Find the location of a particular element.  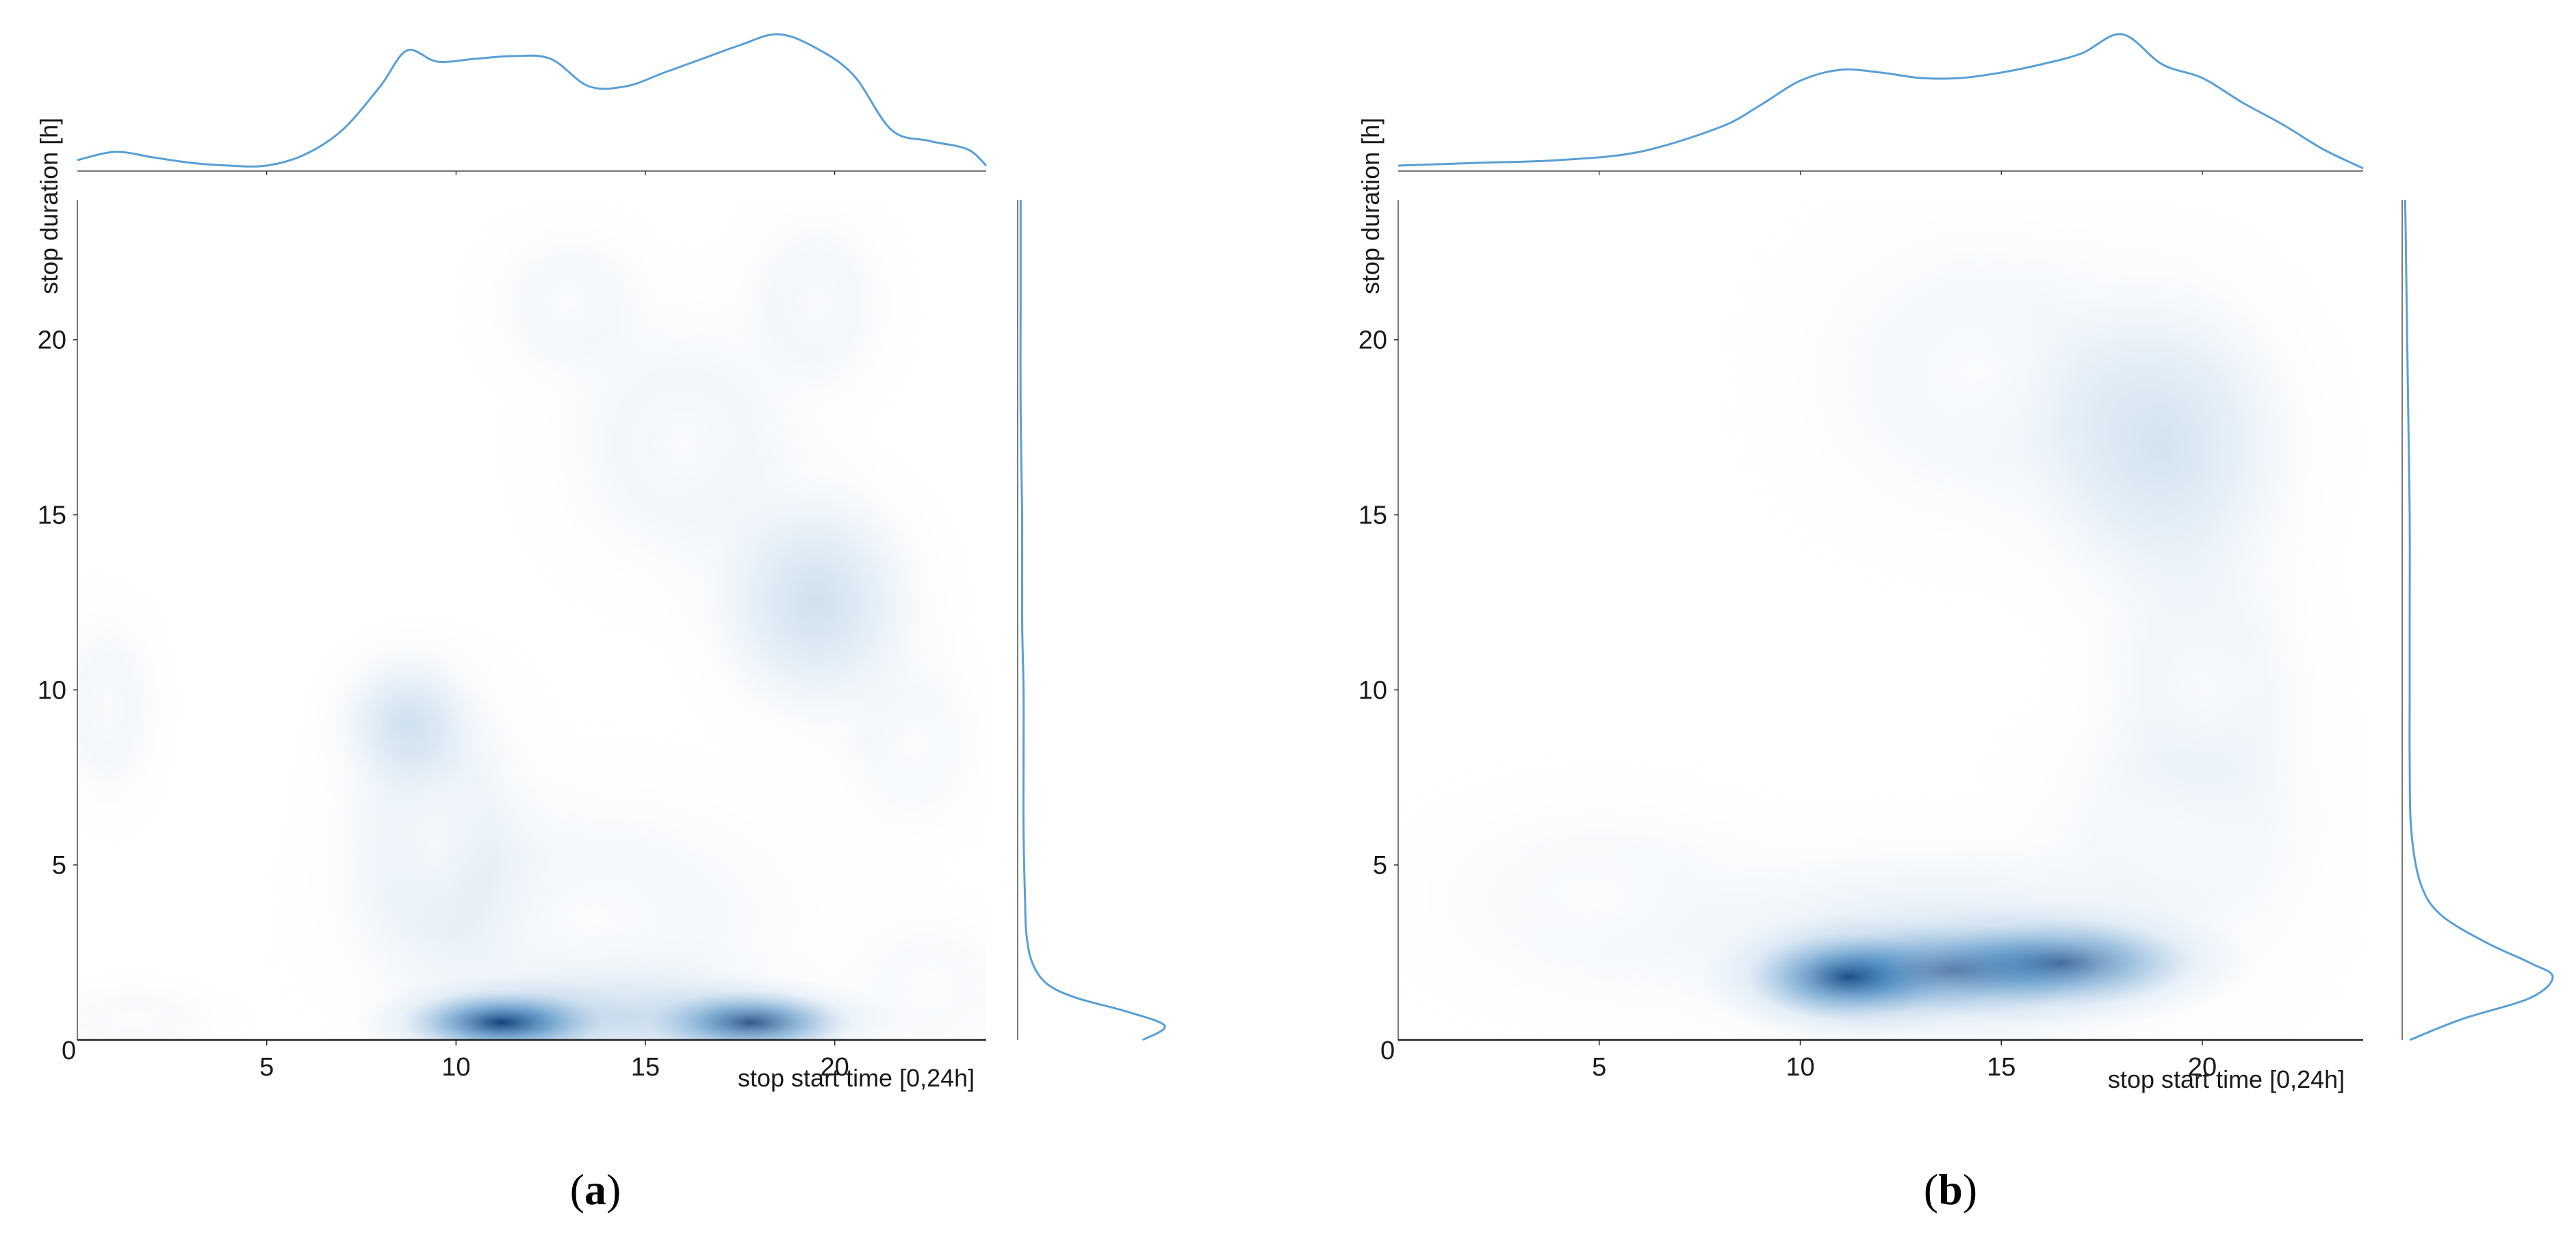

caption-b: (b) is located at coordinates (1950, 1190).